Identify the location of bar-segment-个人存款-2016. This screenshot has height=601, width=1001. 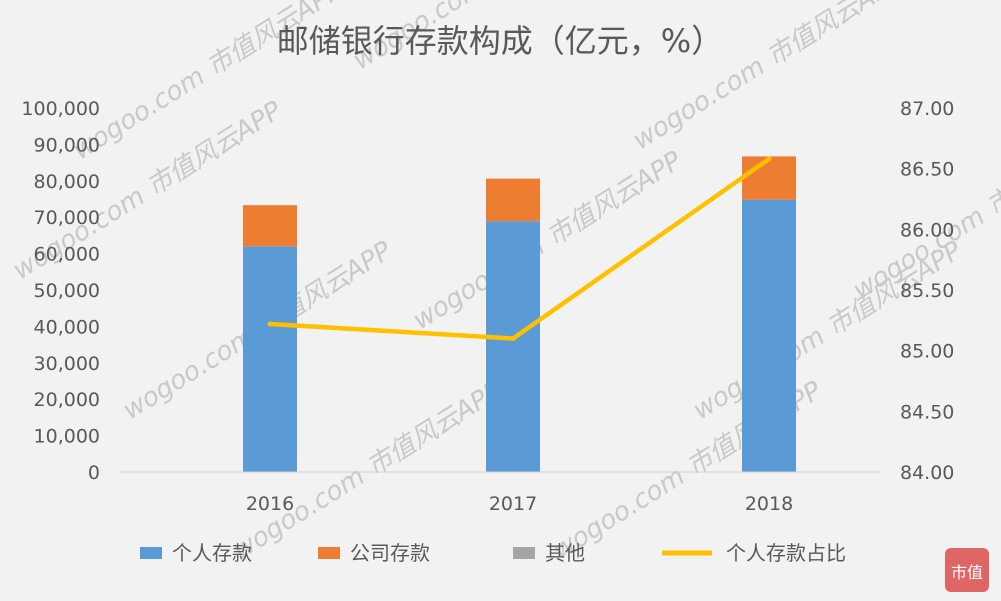
(270, 359).